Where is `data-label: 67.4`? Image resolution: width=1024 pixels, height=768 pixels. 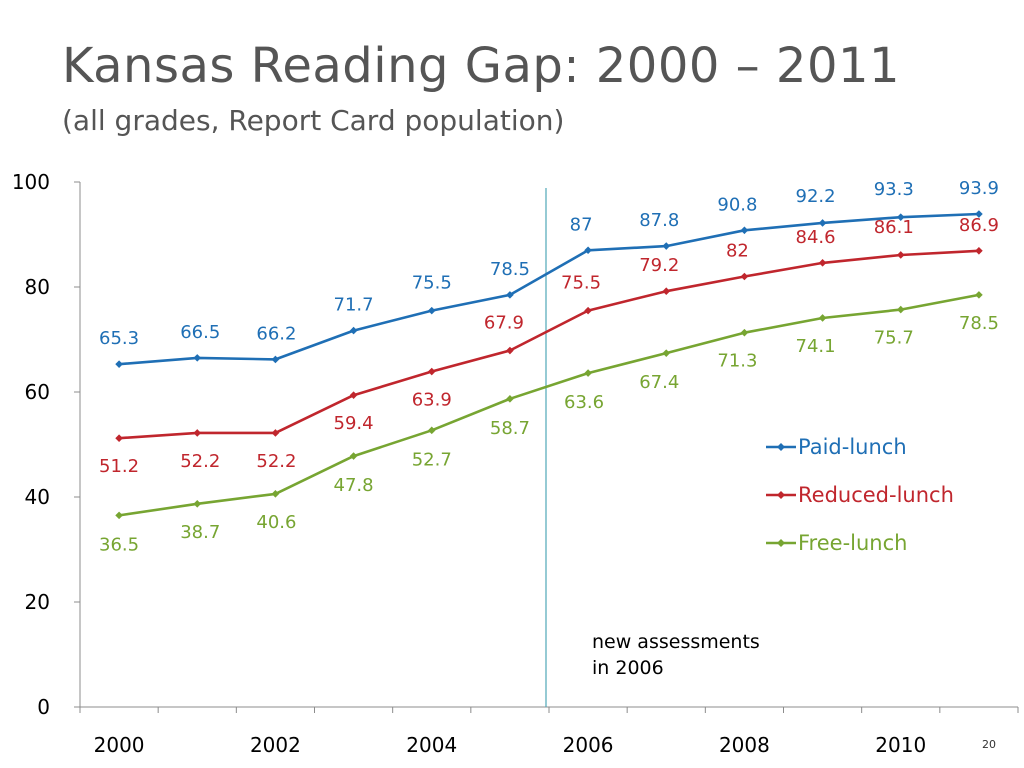
data-label: 67.4 is located at coordinates (659, 382).